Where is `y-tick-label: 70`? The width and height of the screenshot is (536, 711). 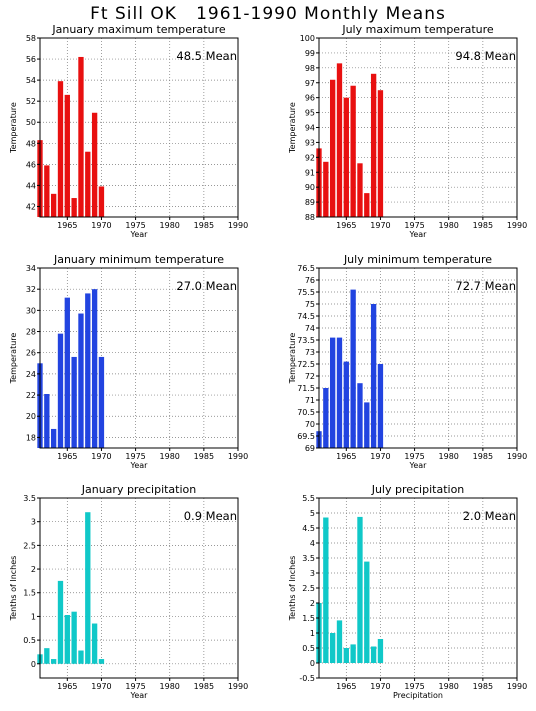 y-tick-label: 70 is located at coordinates (310, 424).